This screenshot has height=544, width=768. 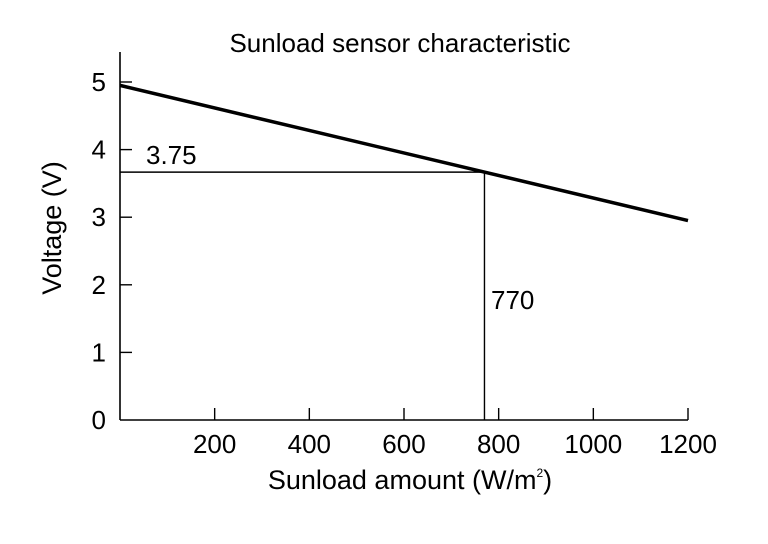 What do you see at coordinates (688, 444) in the screenshot?
I see `x-tick-label: 1200` at bounding box center [688, 444].